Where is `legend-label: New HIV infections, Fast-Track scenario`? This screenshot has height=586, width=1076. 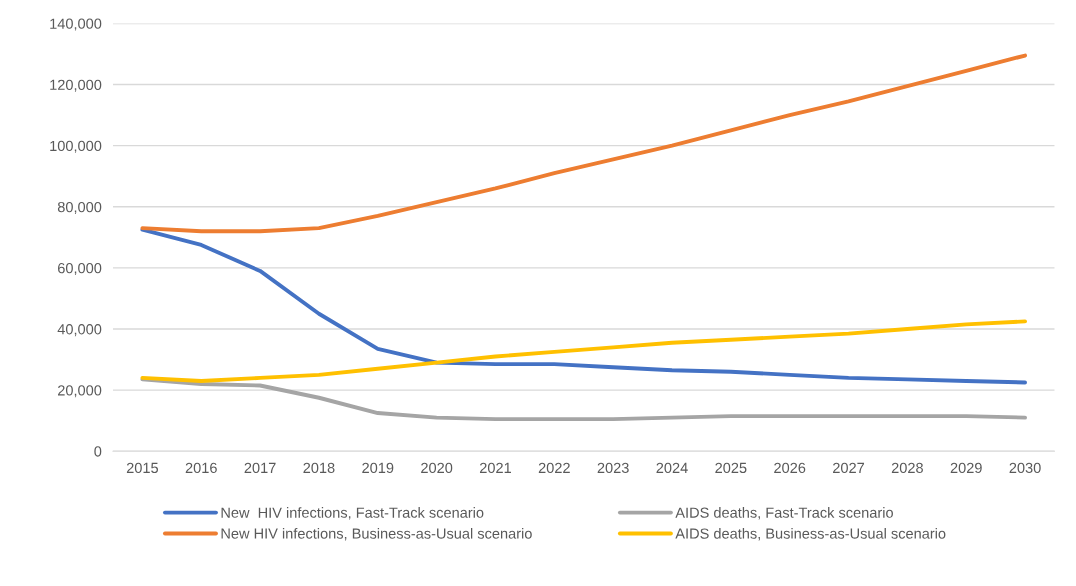
legend-label: New HIV infections, Fast-Track scenario is located at coordinates (352, 513).